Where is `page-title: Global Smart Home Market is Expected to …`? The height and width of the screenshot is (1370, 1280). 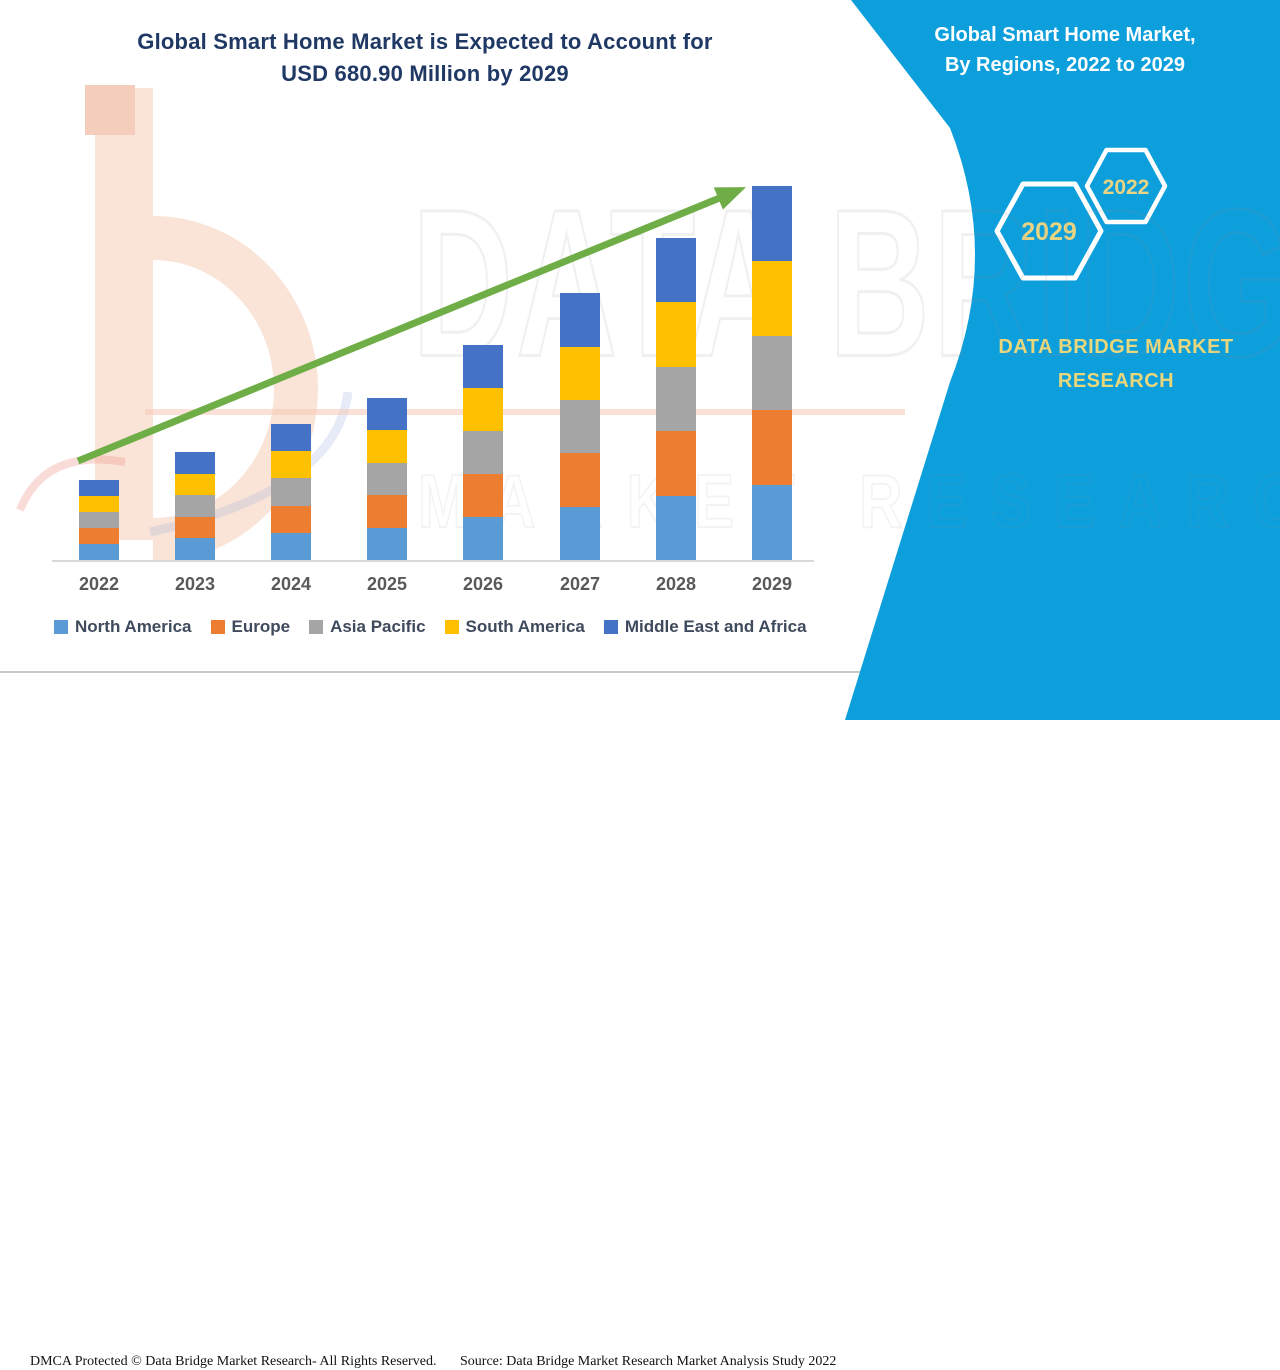
page-title: Global Smart Home Market is Expected to … is located at coordinates (425, 58).